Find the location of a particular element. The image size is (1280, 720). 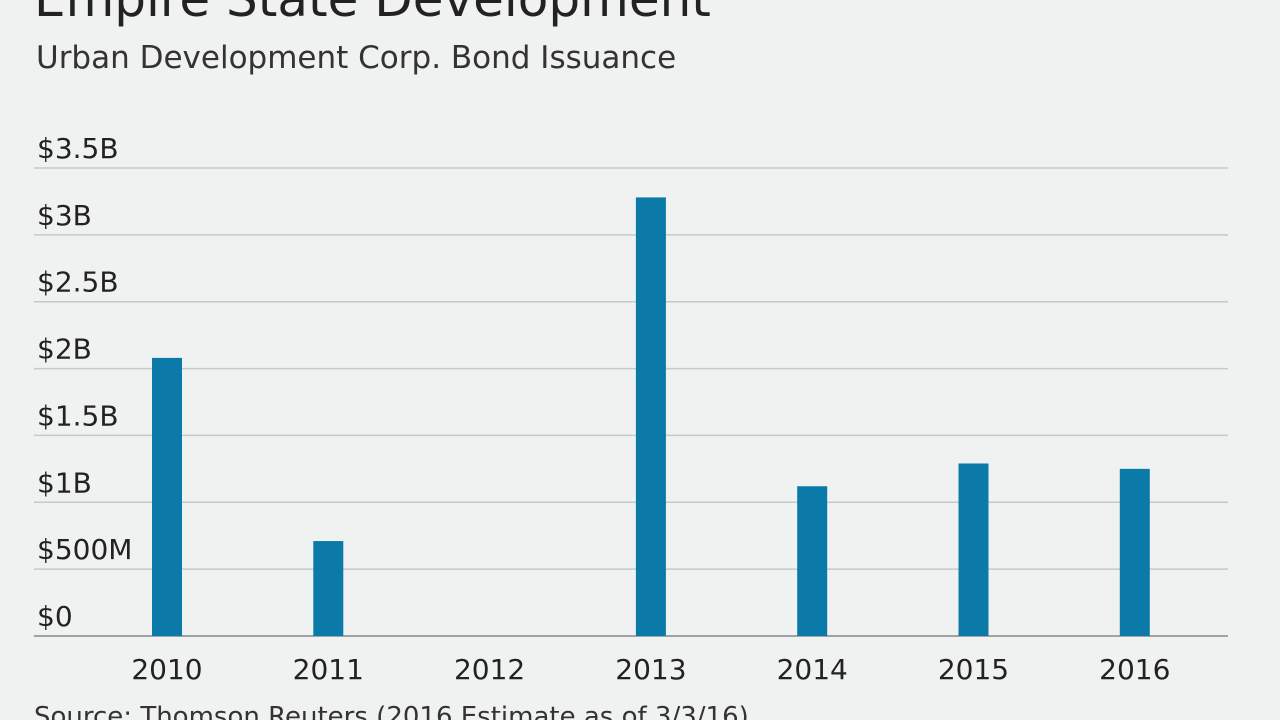

bar-2013 is located at coordinates (650, 416).